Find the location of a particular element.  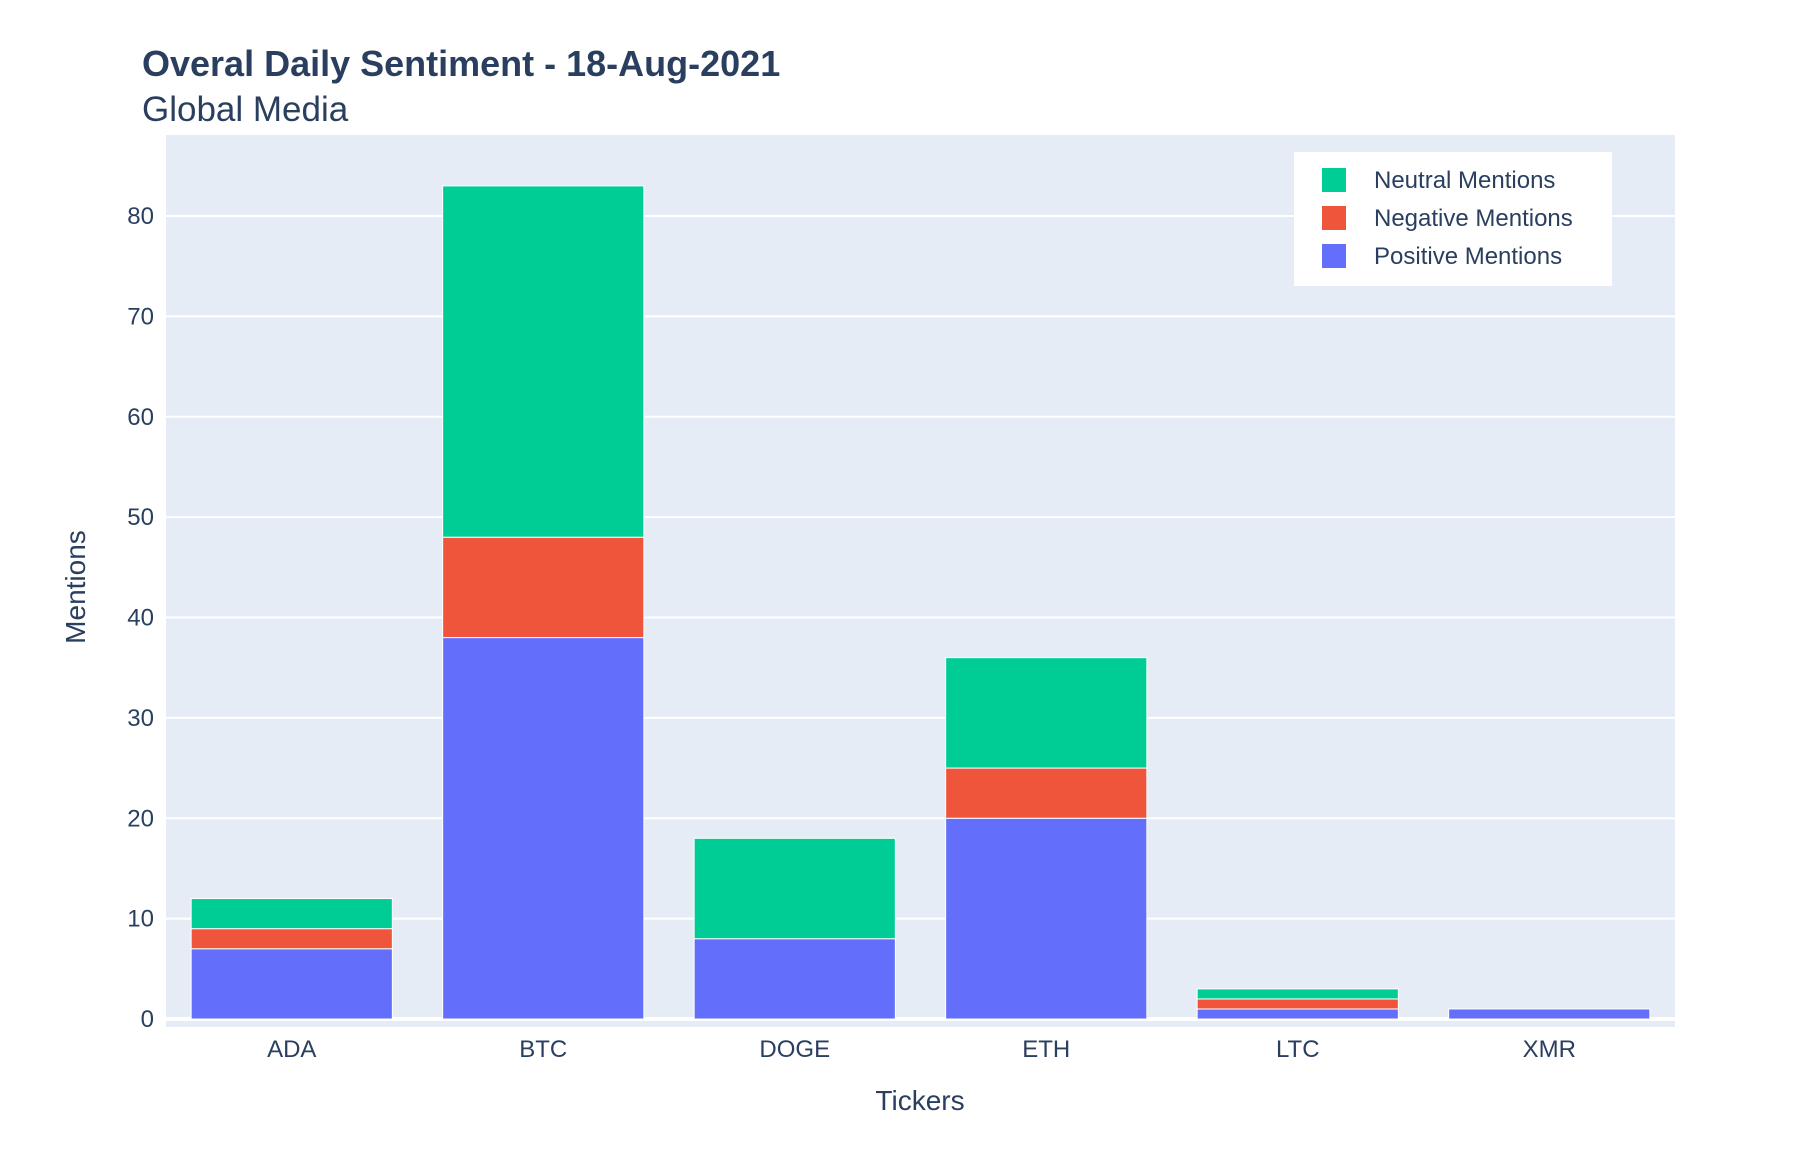

y-tick-label: 10 is located at coordinates (140, 919).